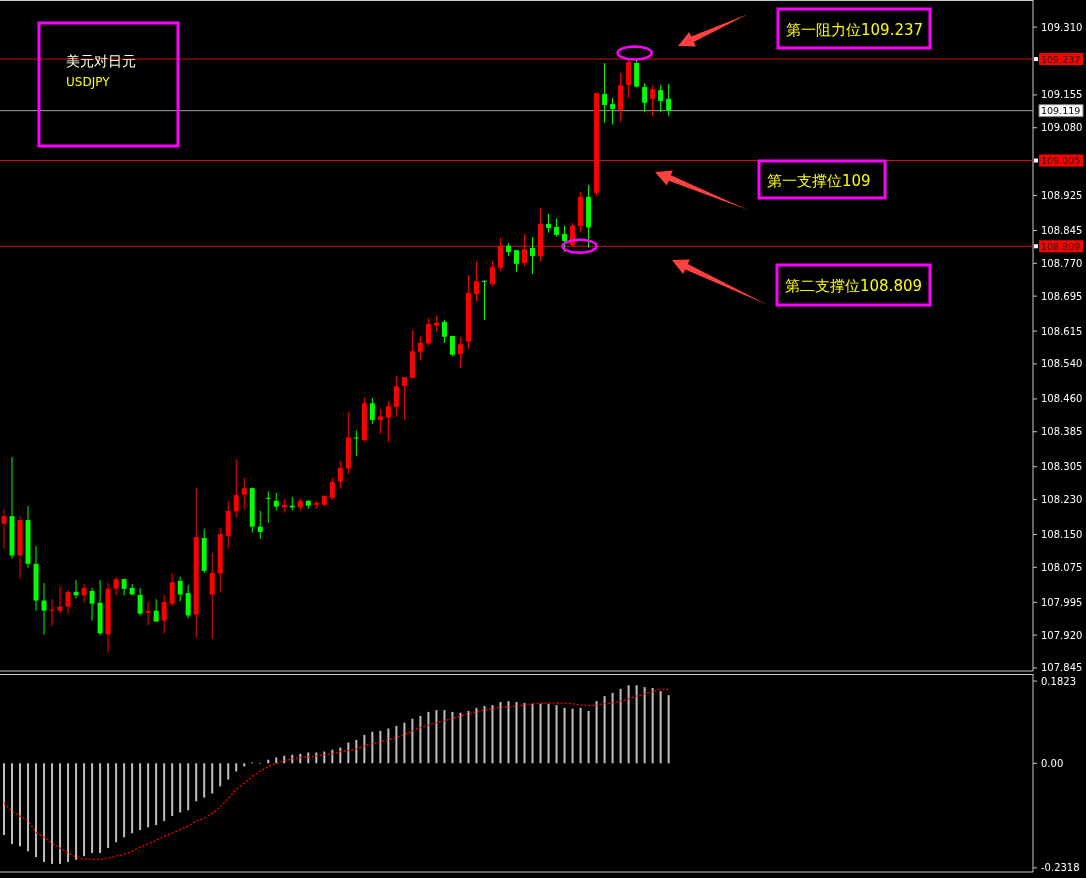  What do you see at coordinates (1062, 364) in the screenshot?
I see `y-tick-label: 108.540` at bounding box center [1062, 364].